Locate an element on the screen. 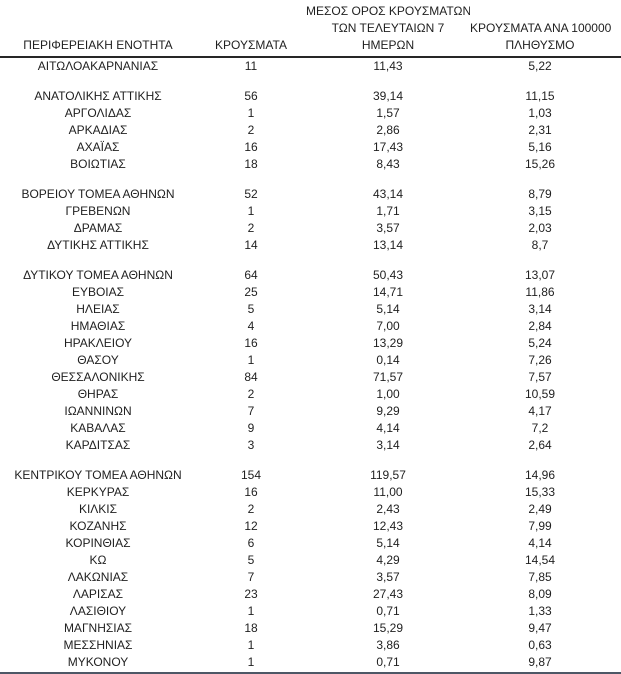 The image size is (621, 674). cell-cases: 7 is located at coordinates (251, 411).